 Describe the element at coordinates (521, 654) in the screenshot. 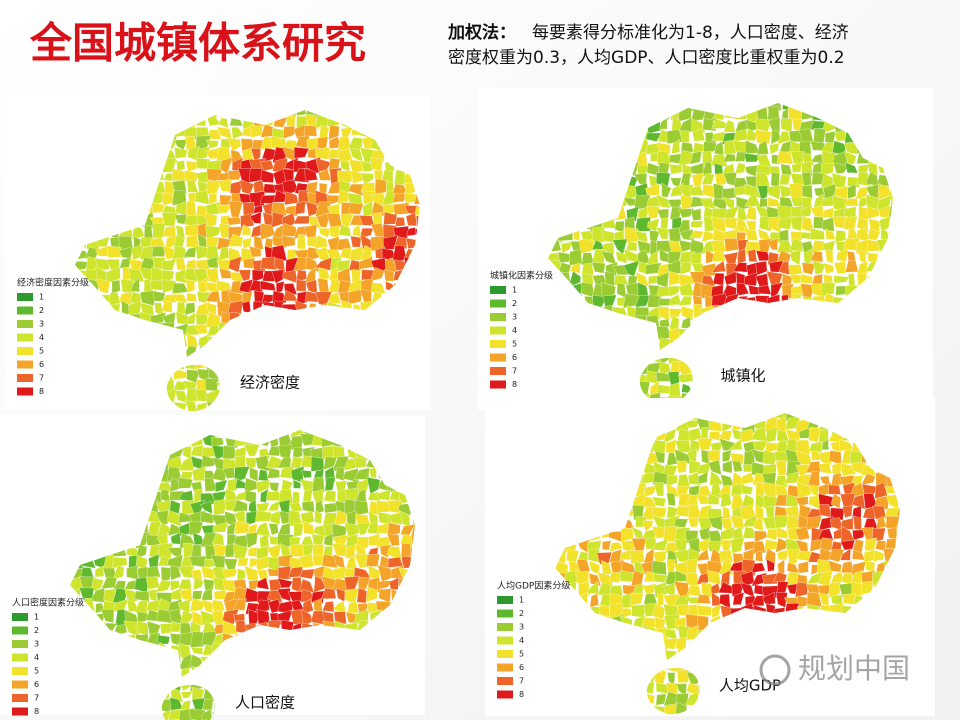

I see `legend-label: 5` at that location.